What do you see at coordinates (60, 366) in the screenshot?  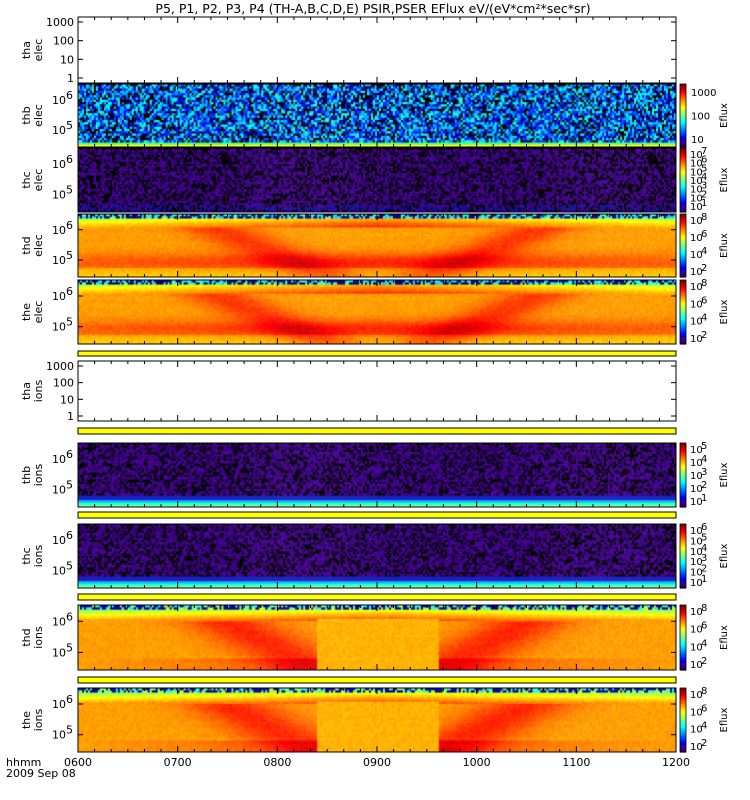 I see `y-tick-label: 1000` at bounding box center [60, 366].